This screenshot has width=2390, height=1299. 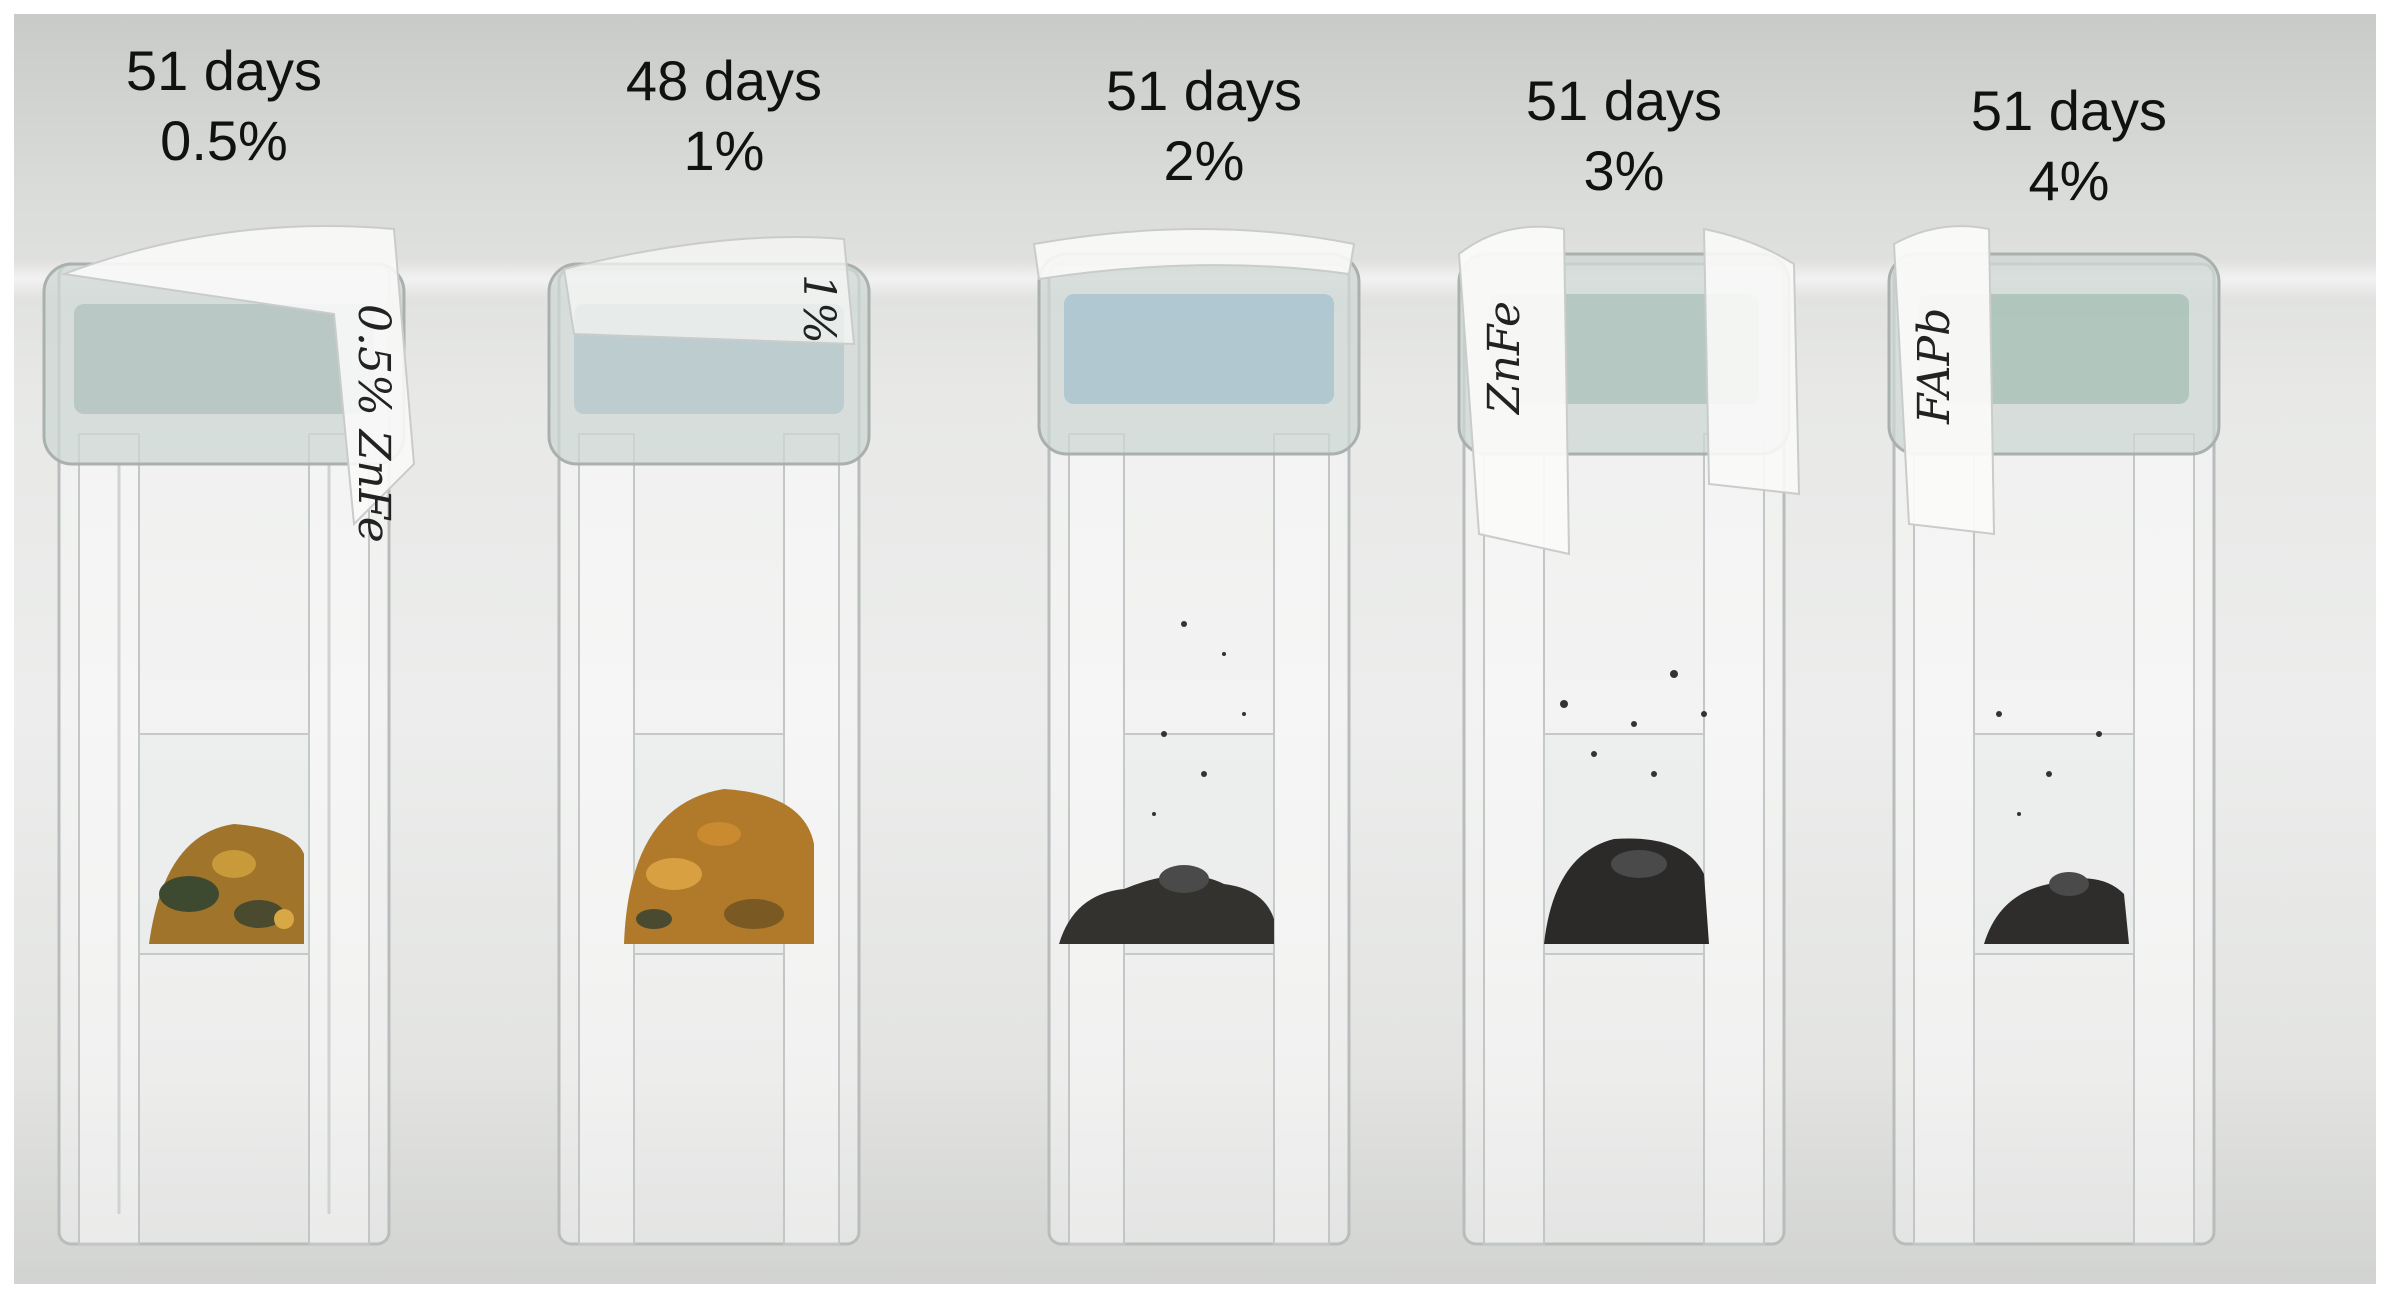 I want to click on cap-label-5: FAPb, so click(x=1934, y=366).